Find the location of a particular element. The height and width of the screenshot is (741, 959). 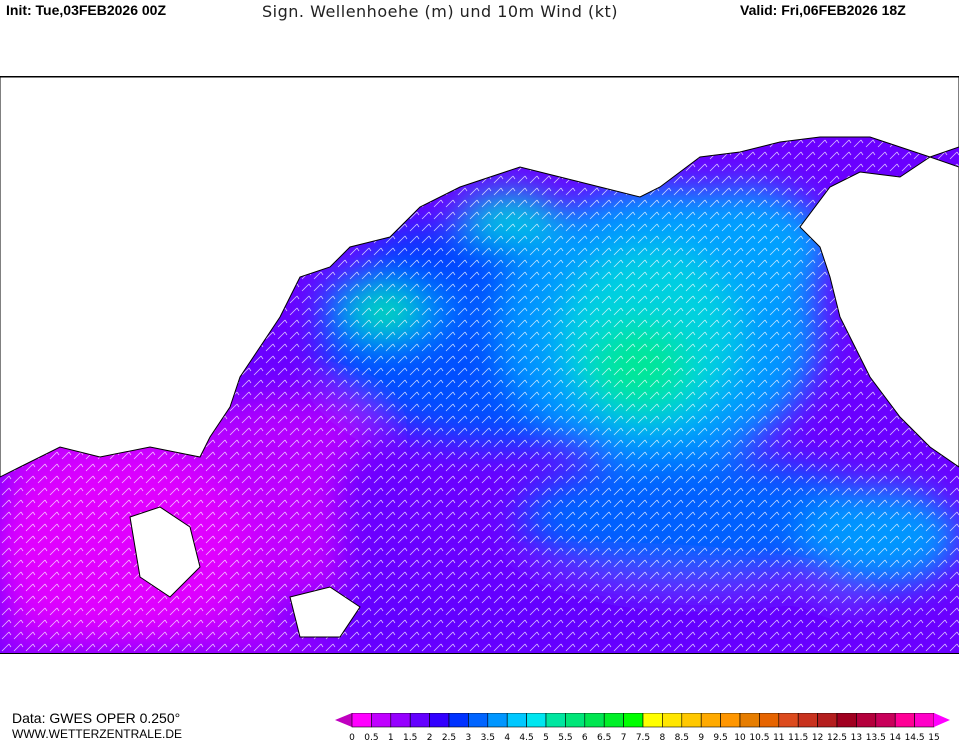

legend-over-arrow is located at coordinates (942, 720).